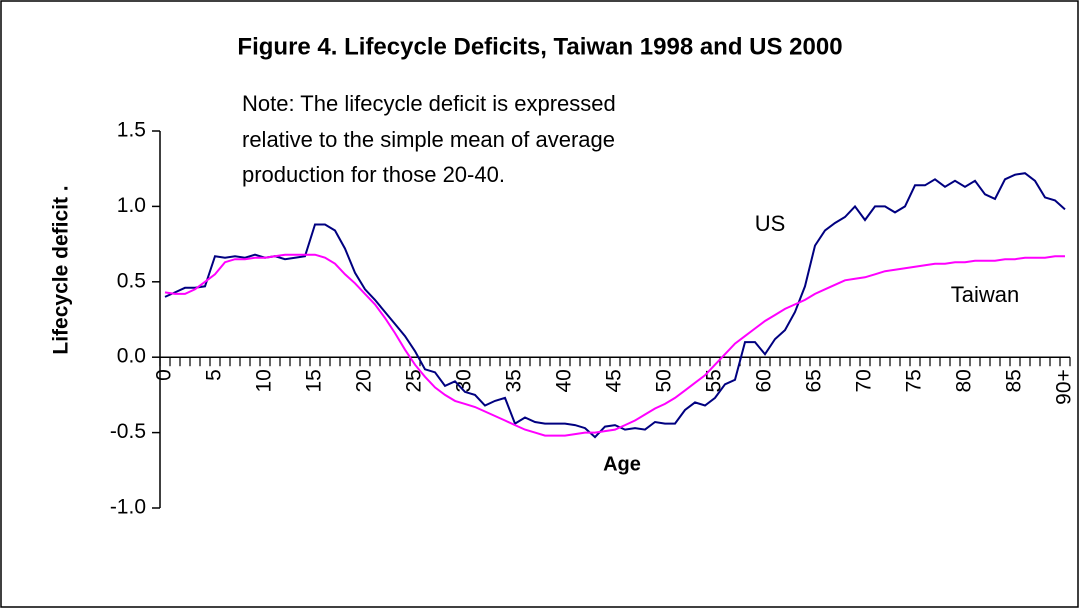 This screenshot has width=1080, height=614. Describe the element at coordinates (128, 431) in the screenshot. I see `y-tick-label: -0.5` at that location.